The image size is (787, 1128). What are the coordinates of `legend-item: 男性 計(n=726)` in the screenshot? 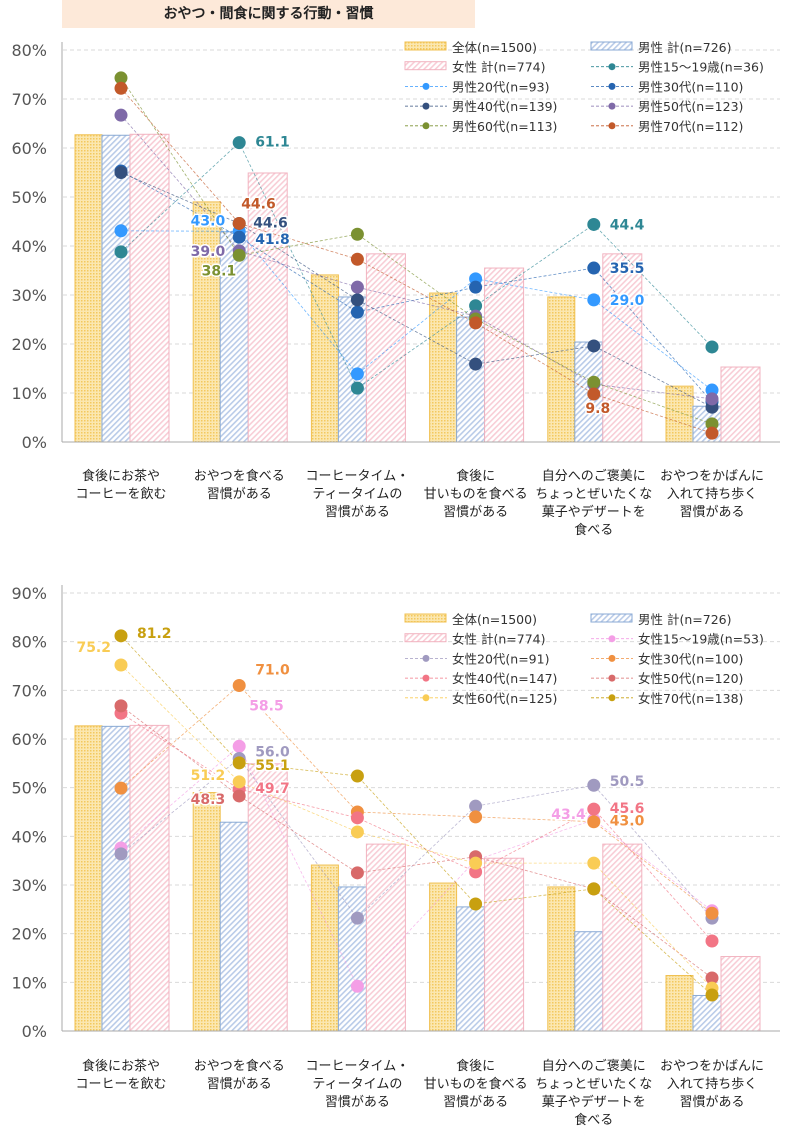 It's located at (660, 619).